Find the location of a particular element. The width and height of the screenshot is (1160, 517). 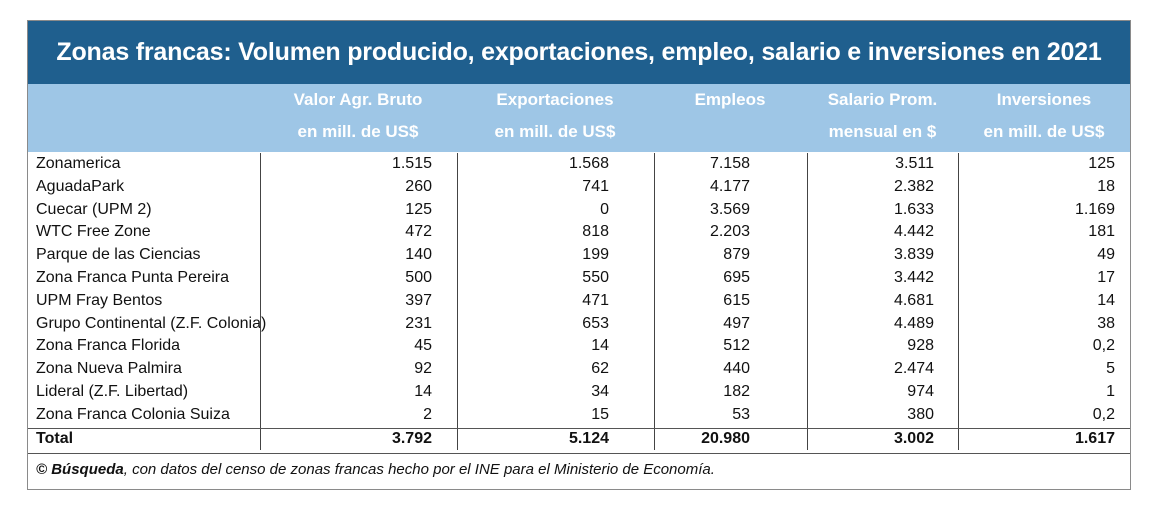

row-label: AguadaPark is located at coordinates (80, 186).